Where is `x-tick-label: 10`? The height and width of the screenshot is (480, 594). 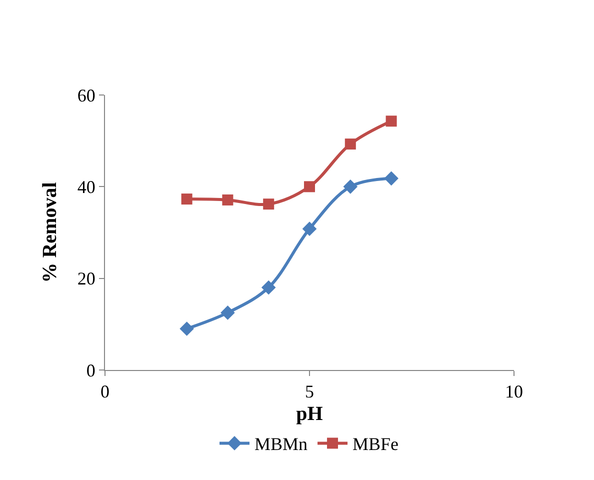 x-tick-label: 10 is located at coordinates (514, 392).